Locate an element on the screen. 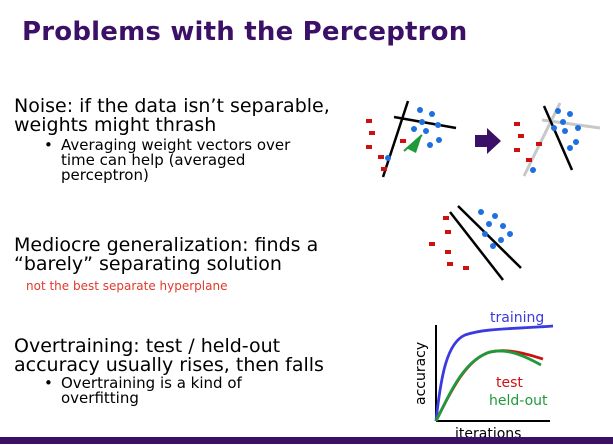 The width and height of the screenshot is (613, 445). barely-separating-diagram is located at coordinates (475, 243).